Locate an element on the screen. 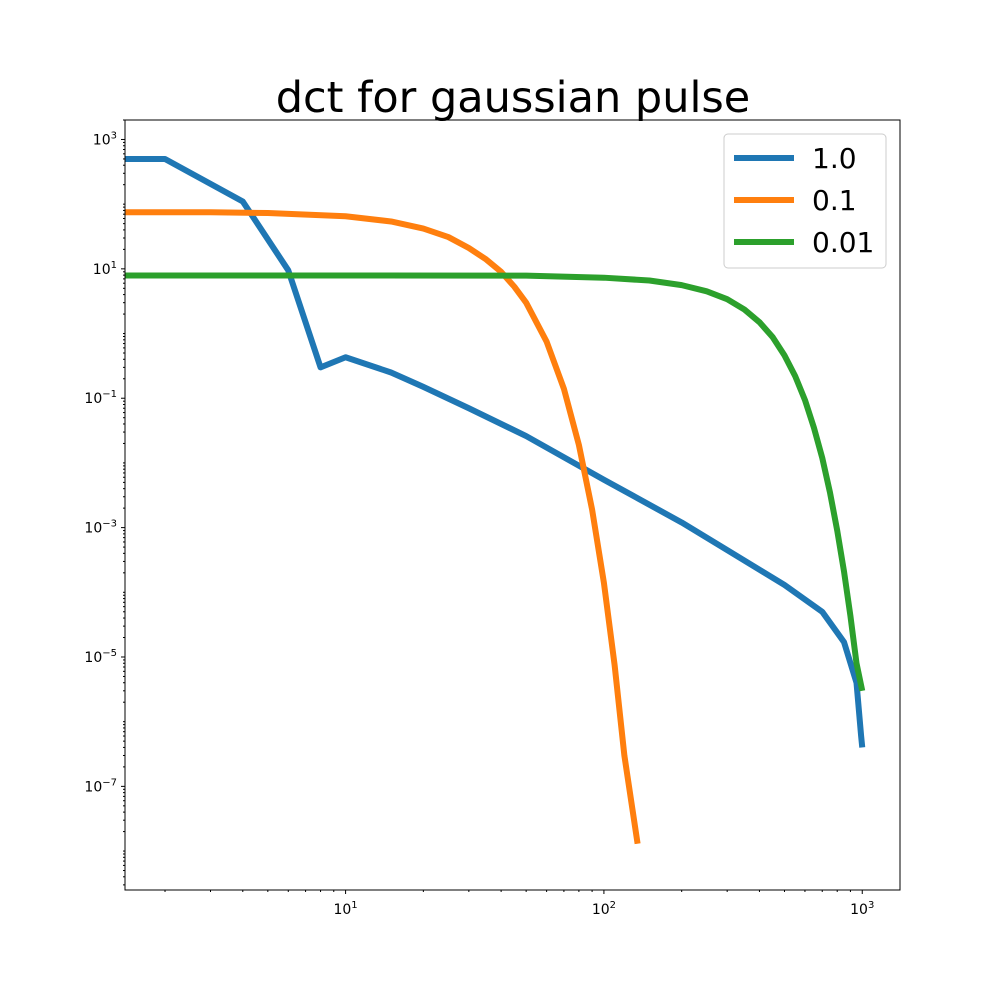  tick-exponent: −1 is located at coordinates (109, 394).